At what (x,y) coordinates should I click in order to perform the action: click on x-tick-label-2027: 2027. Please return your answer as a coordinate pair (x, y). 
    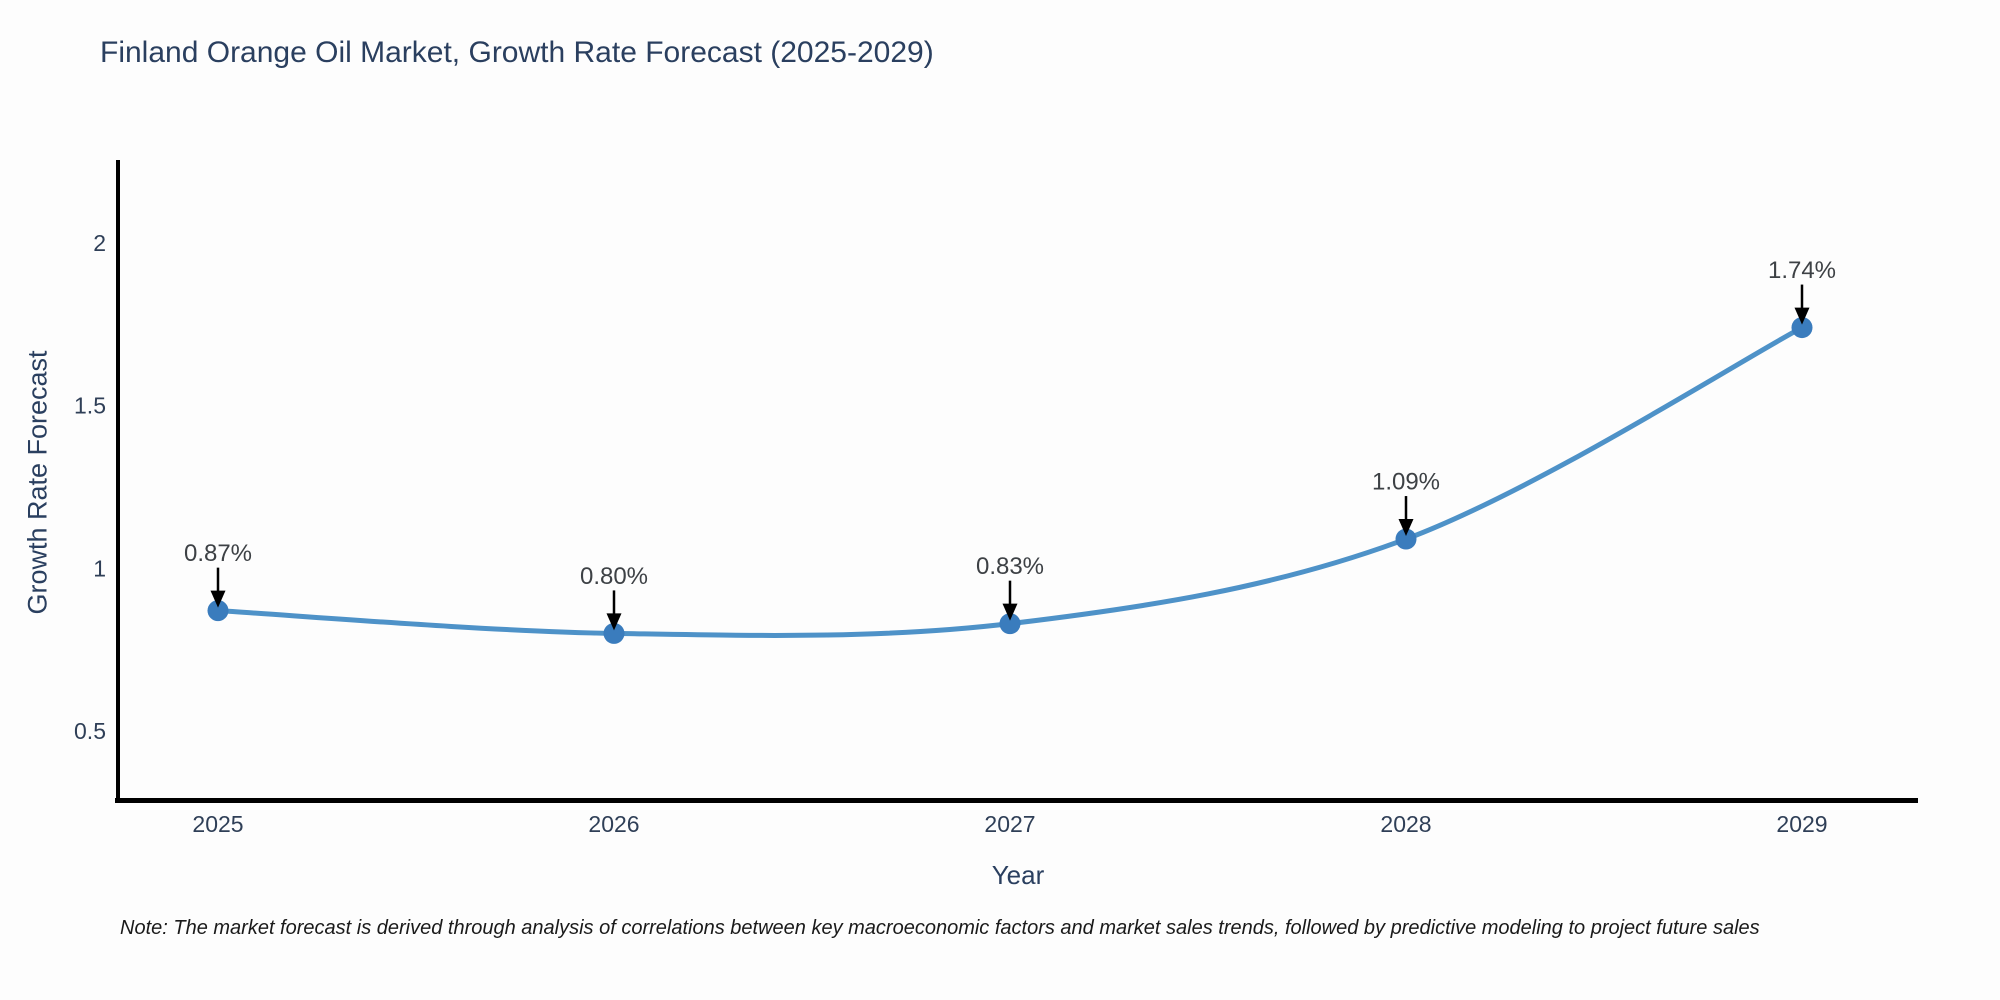
    Looking at the image, I should click on (1009, 824).